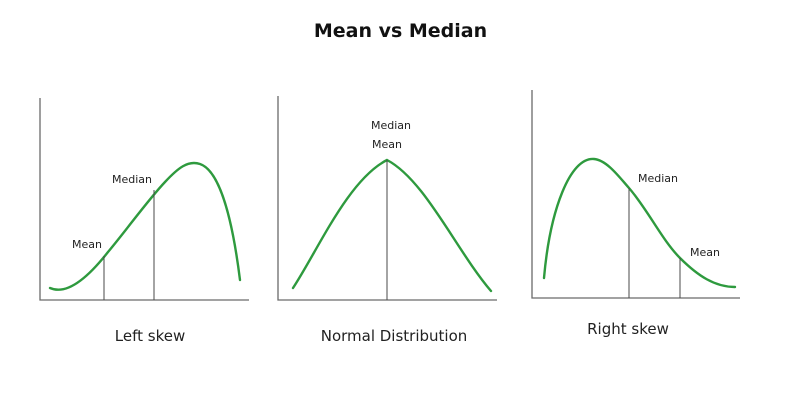  I want to click on left-skew-axes, so click(144, 199).